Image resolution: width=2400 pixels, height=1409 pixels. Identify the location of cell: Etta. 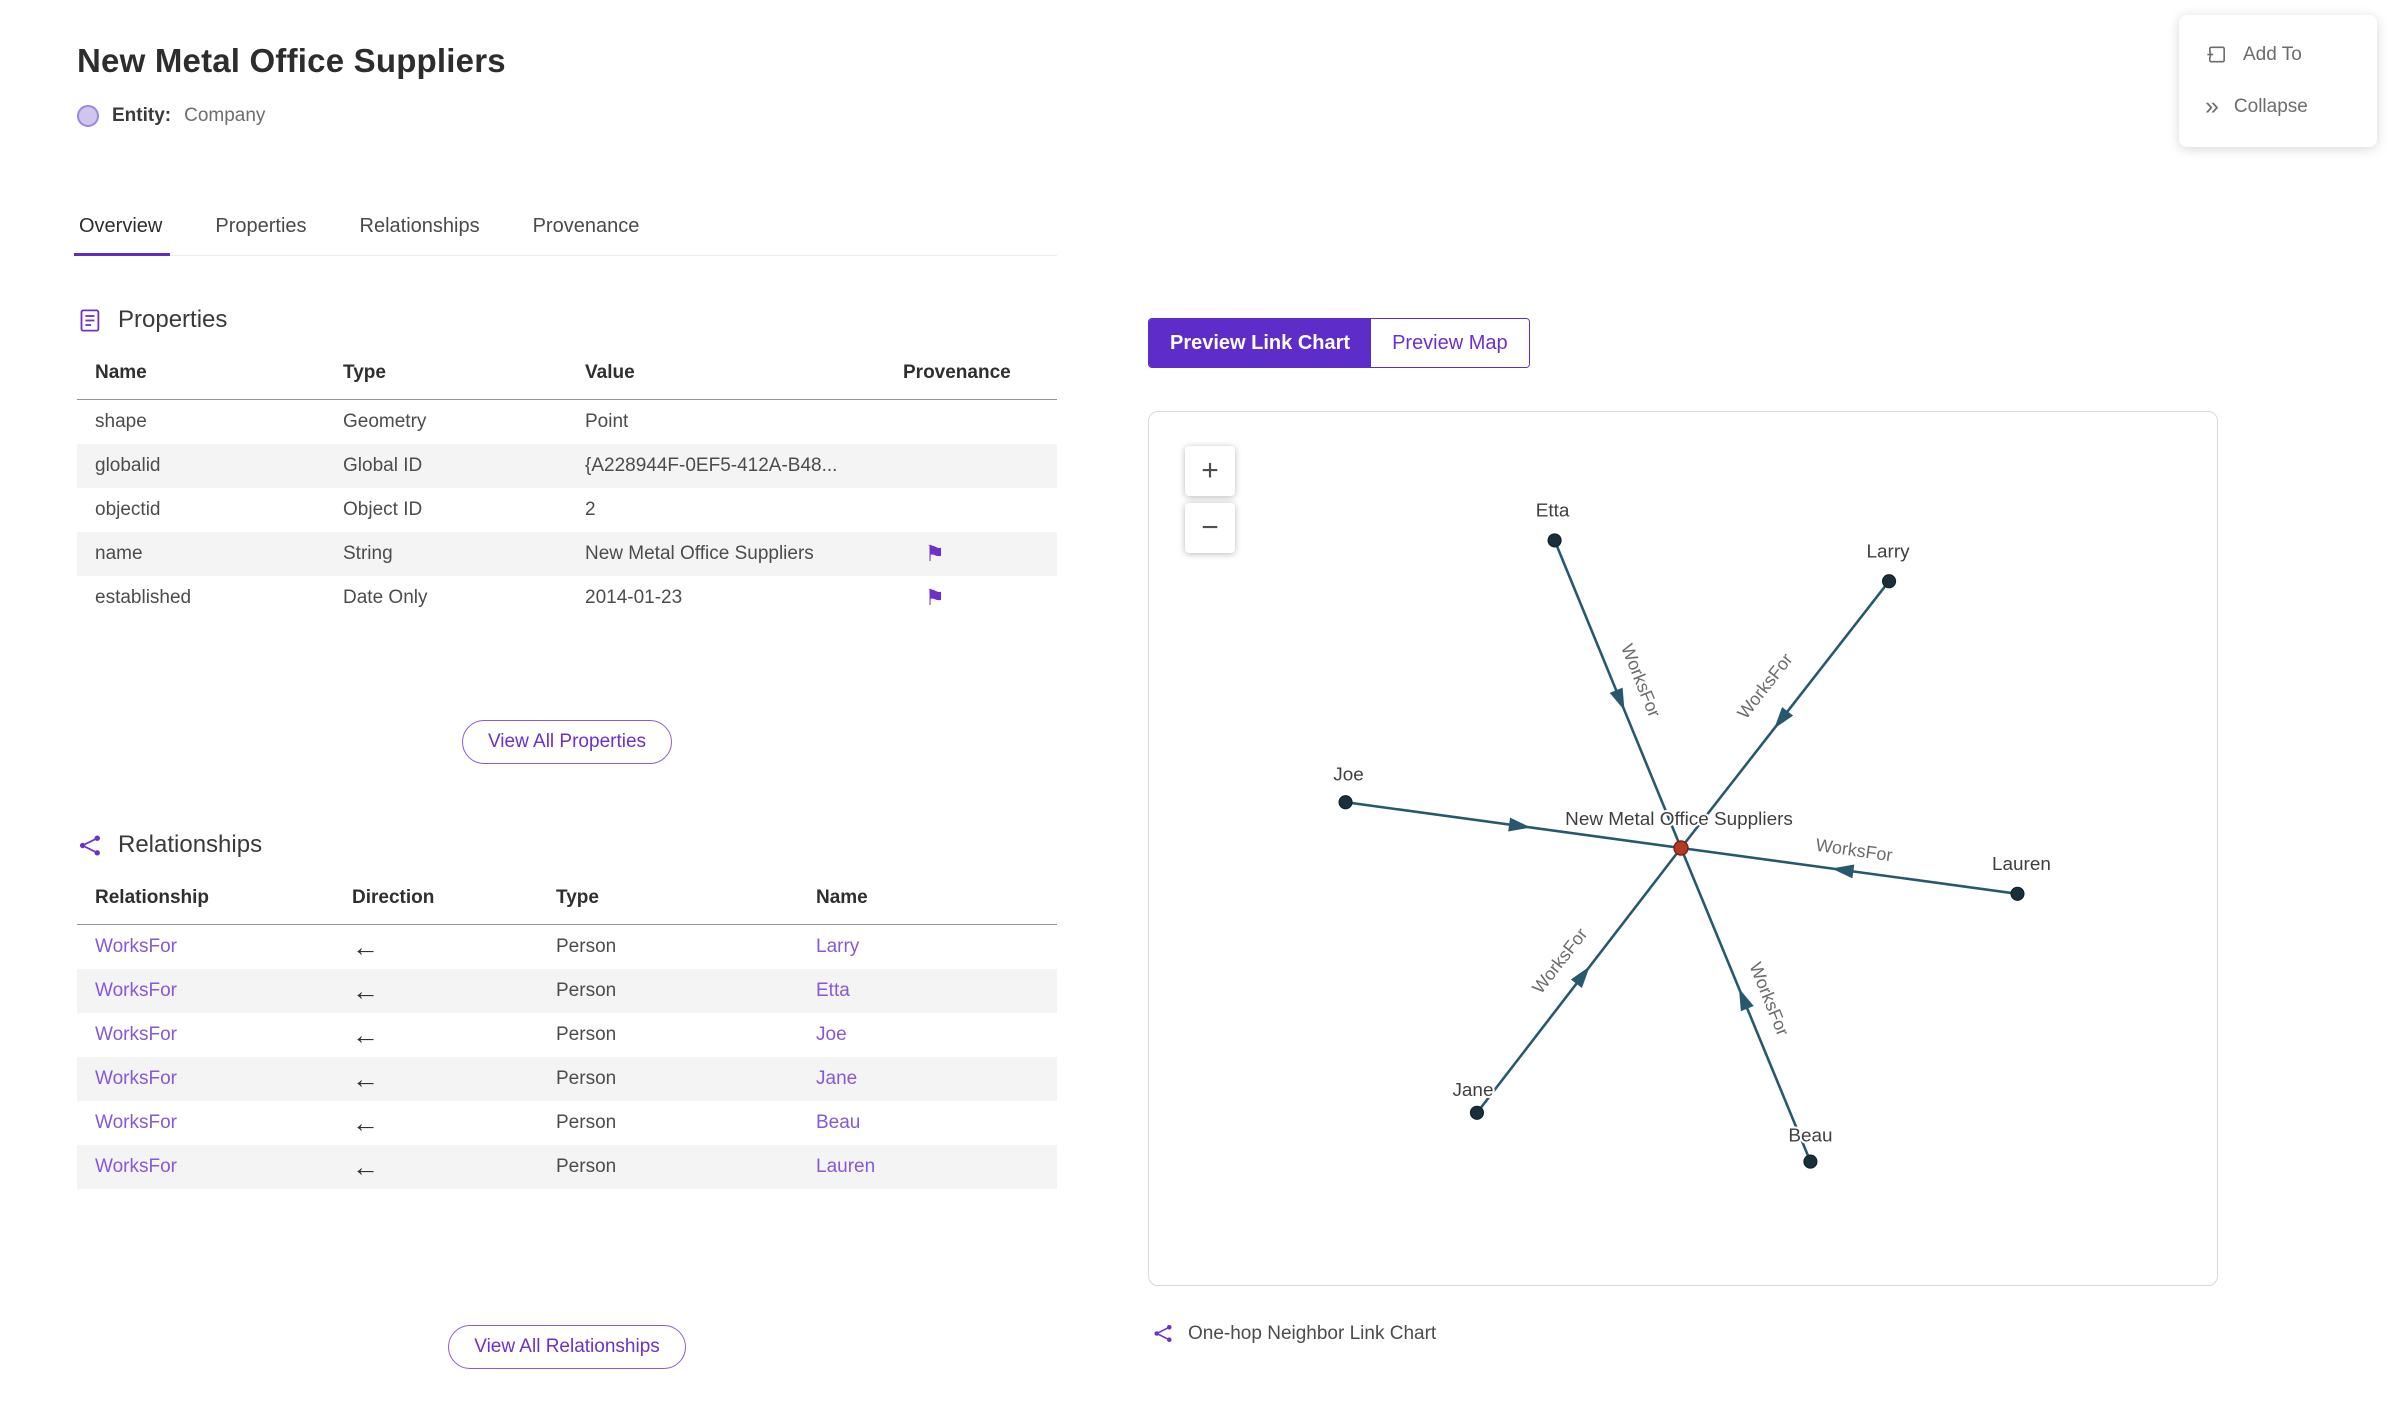
(936, 991).